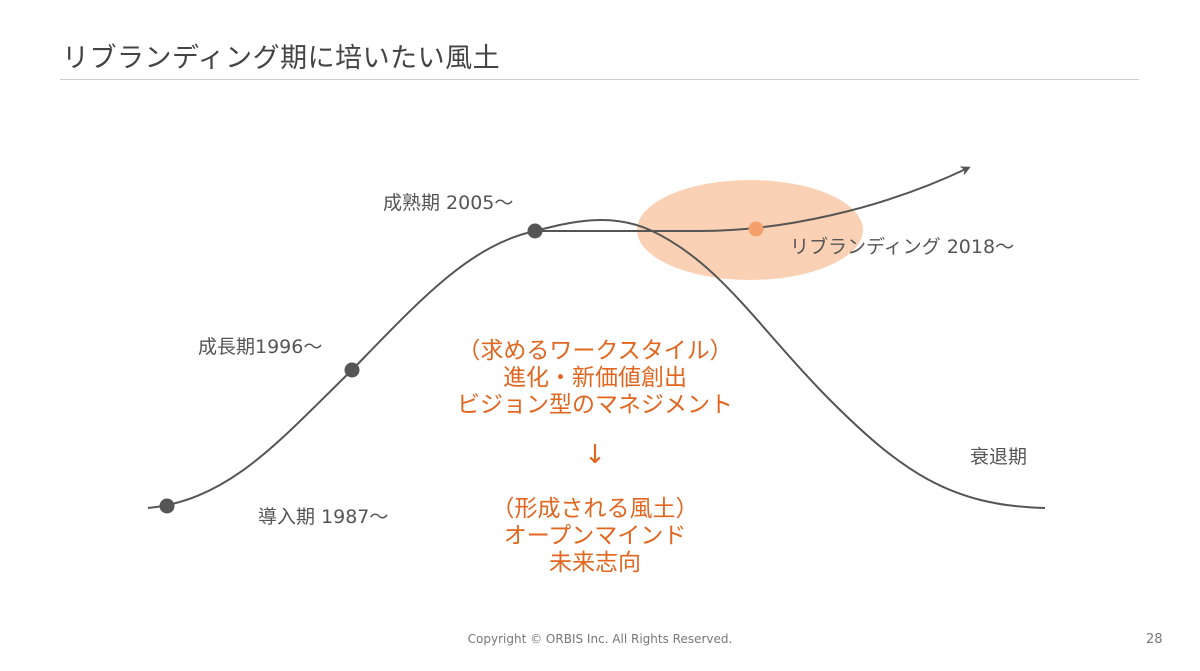 The height and width of the screenshot is (671, 1200). I want to click on page-number: 28, so click(1154, 639).